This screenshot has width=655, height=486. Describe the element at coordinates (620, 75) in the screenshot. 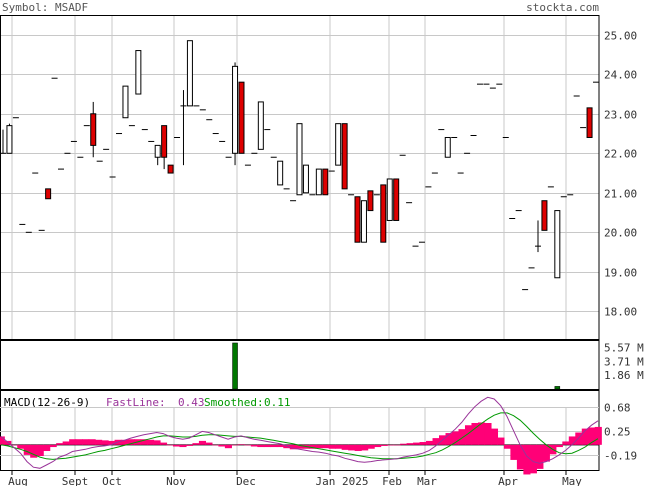

I see `price-tick-label: 24.00` at that location.